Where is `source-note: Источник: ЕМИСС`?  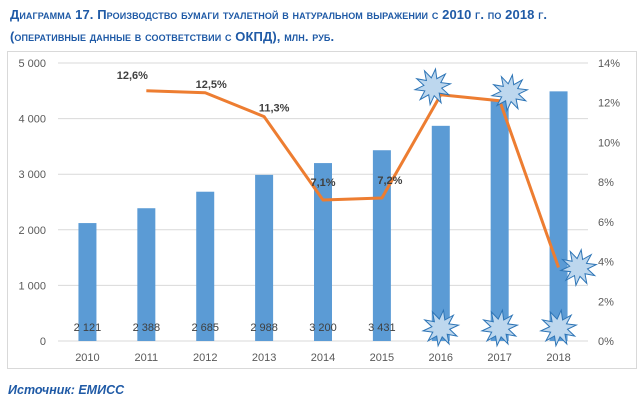 source-note: Источник: ЕМИСС is located at coordinates (66, 390).